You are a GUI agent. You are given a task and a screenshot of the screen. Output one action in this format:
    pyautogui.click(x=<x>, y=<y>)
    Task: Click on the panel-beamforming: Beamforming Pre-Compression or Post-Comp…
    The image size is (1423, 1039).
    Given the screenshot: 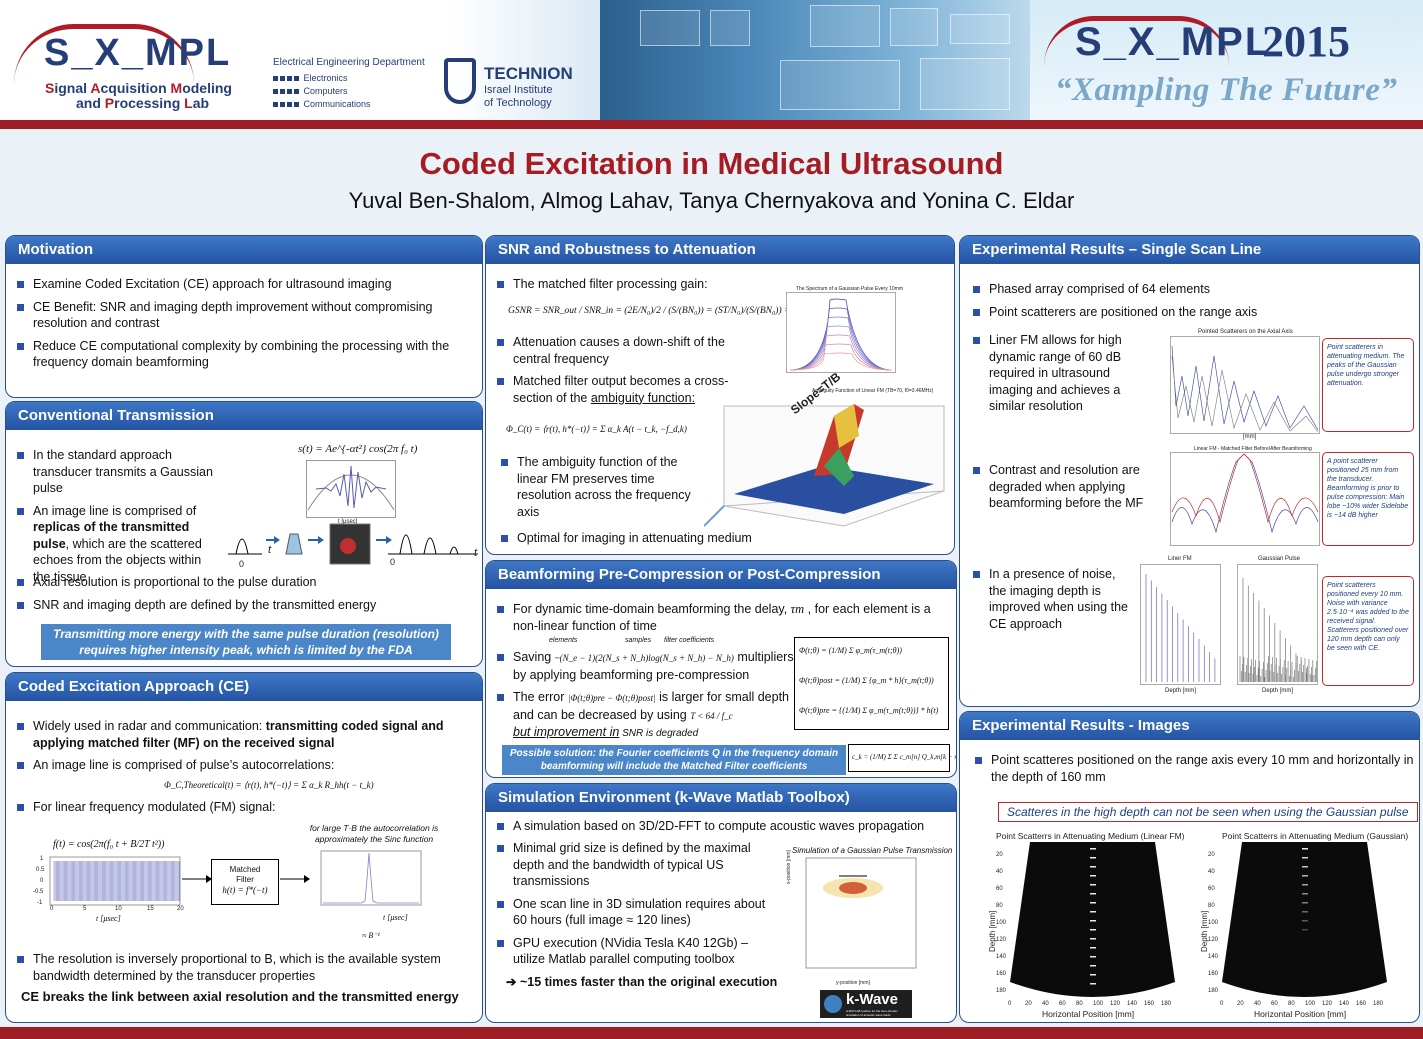 What is the action you would take?
    pyautogui.click(x=721, y=669)
    